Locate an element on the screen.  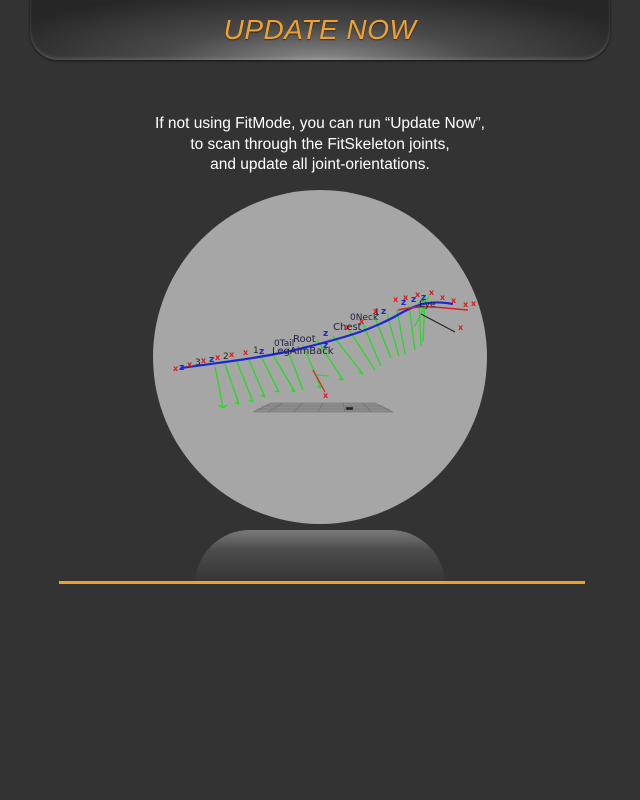
description-line-3: and update all joint-orientations. is located at coordinates (320, 164).